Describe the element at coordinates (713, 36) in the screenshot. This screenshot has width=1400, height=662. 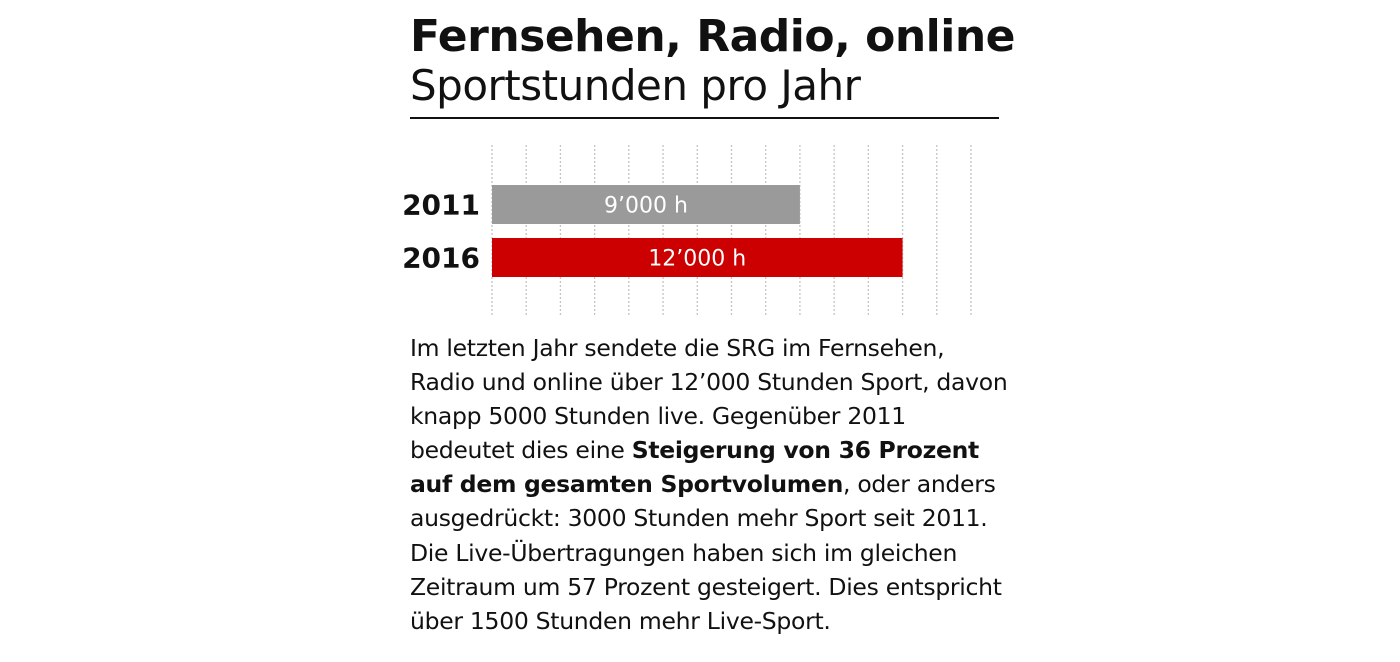
I see `chart-title: Fernsehen, Radio, online` at that location.